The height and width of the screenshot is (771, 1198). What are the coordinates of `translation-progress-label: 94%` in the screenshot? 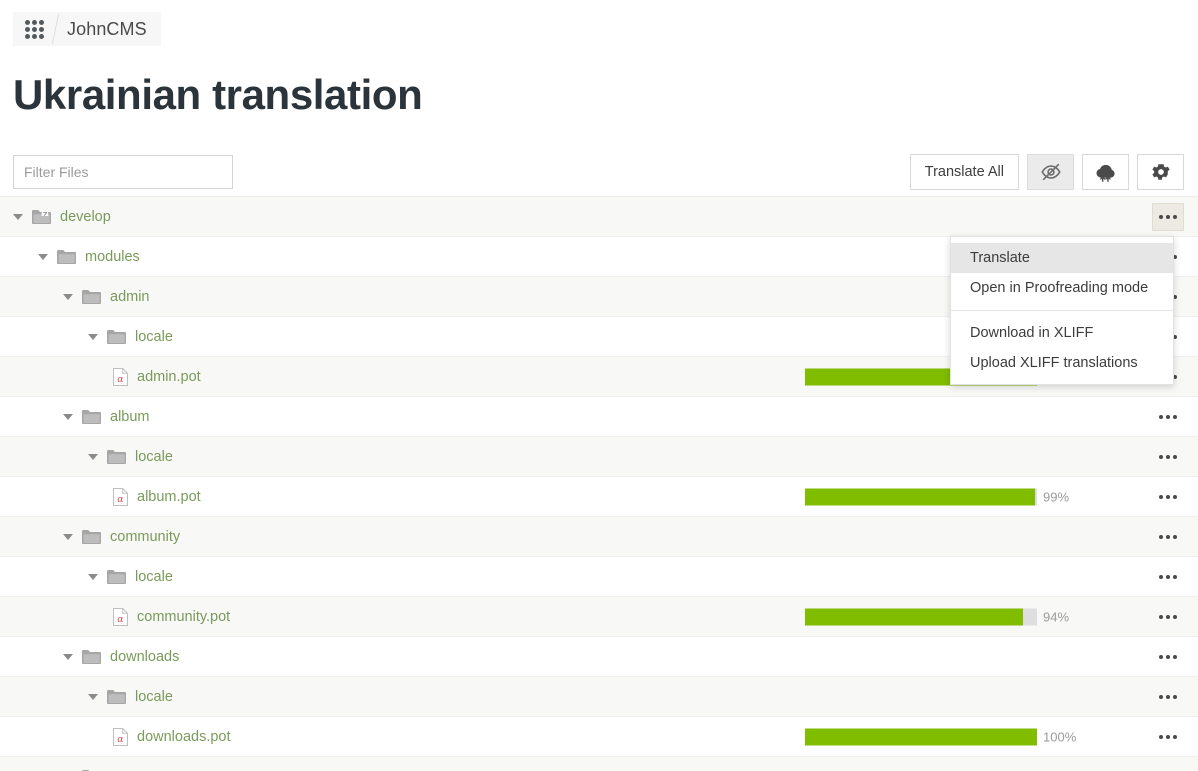 It's located at (1056, 617).